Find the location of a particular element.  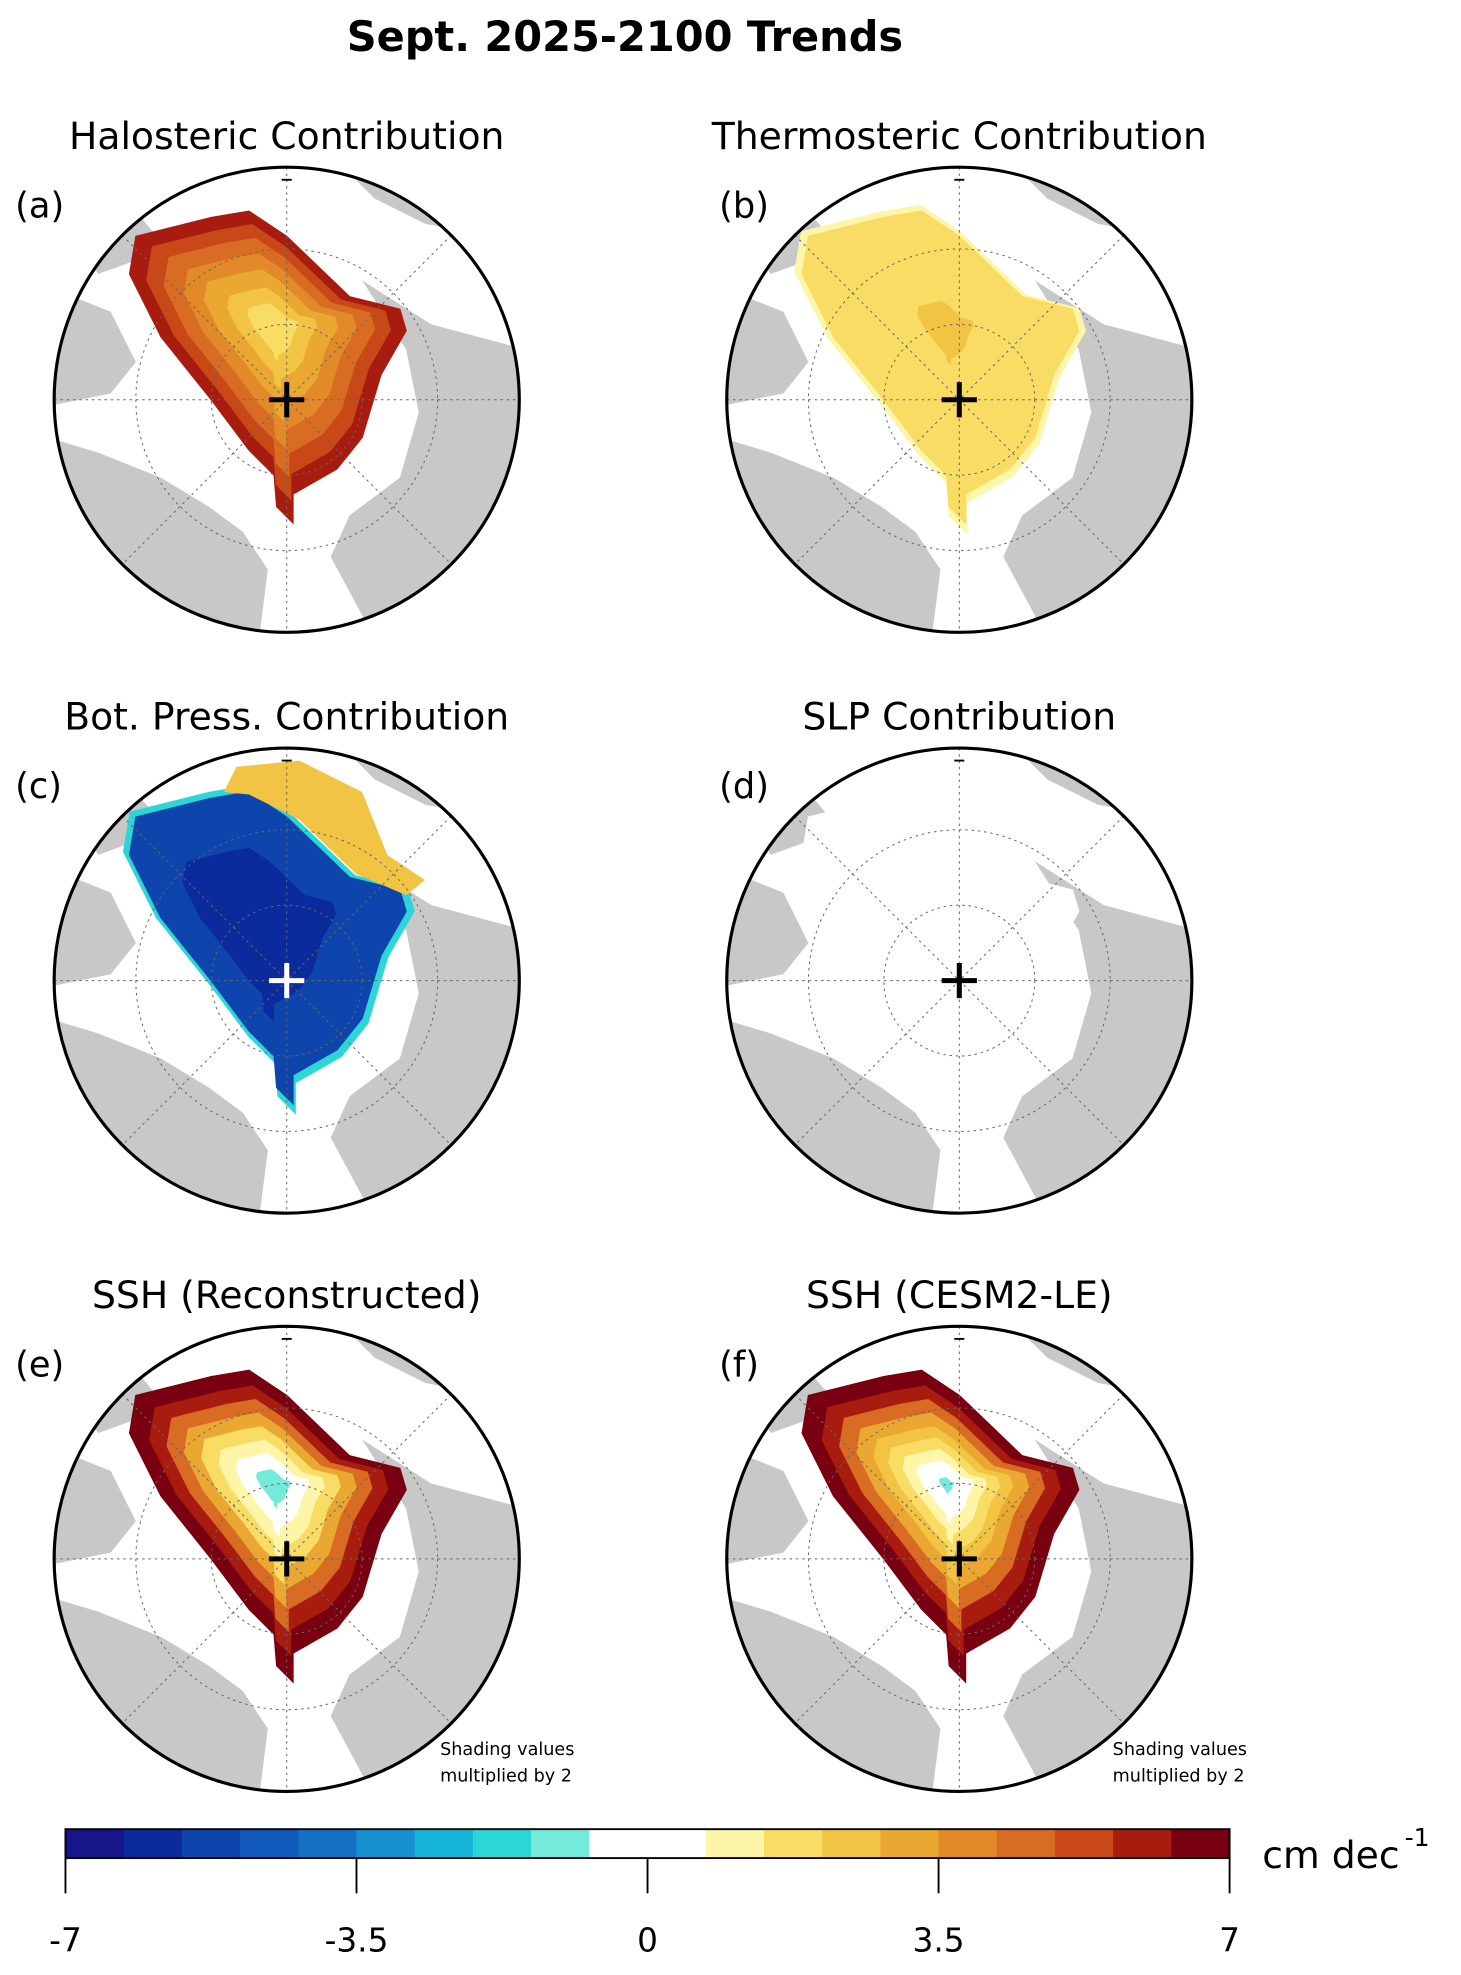

figure-title: Sept. 2025-2100 Trends is located at coordinates (625, 36).